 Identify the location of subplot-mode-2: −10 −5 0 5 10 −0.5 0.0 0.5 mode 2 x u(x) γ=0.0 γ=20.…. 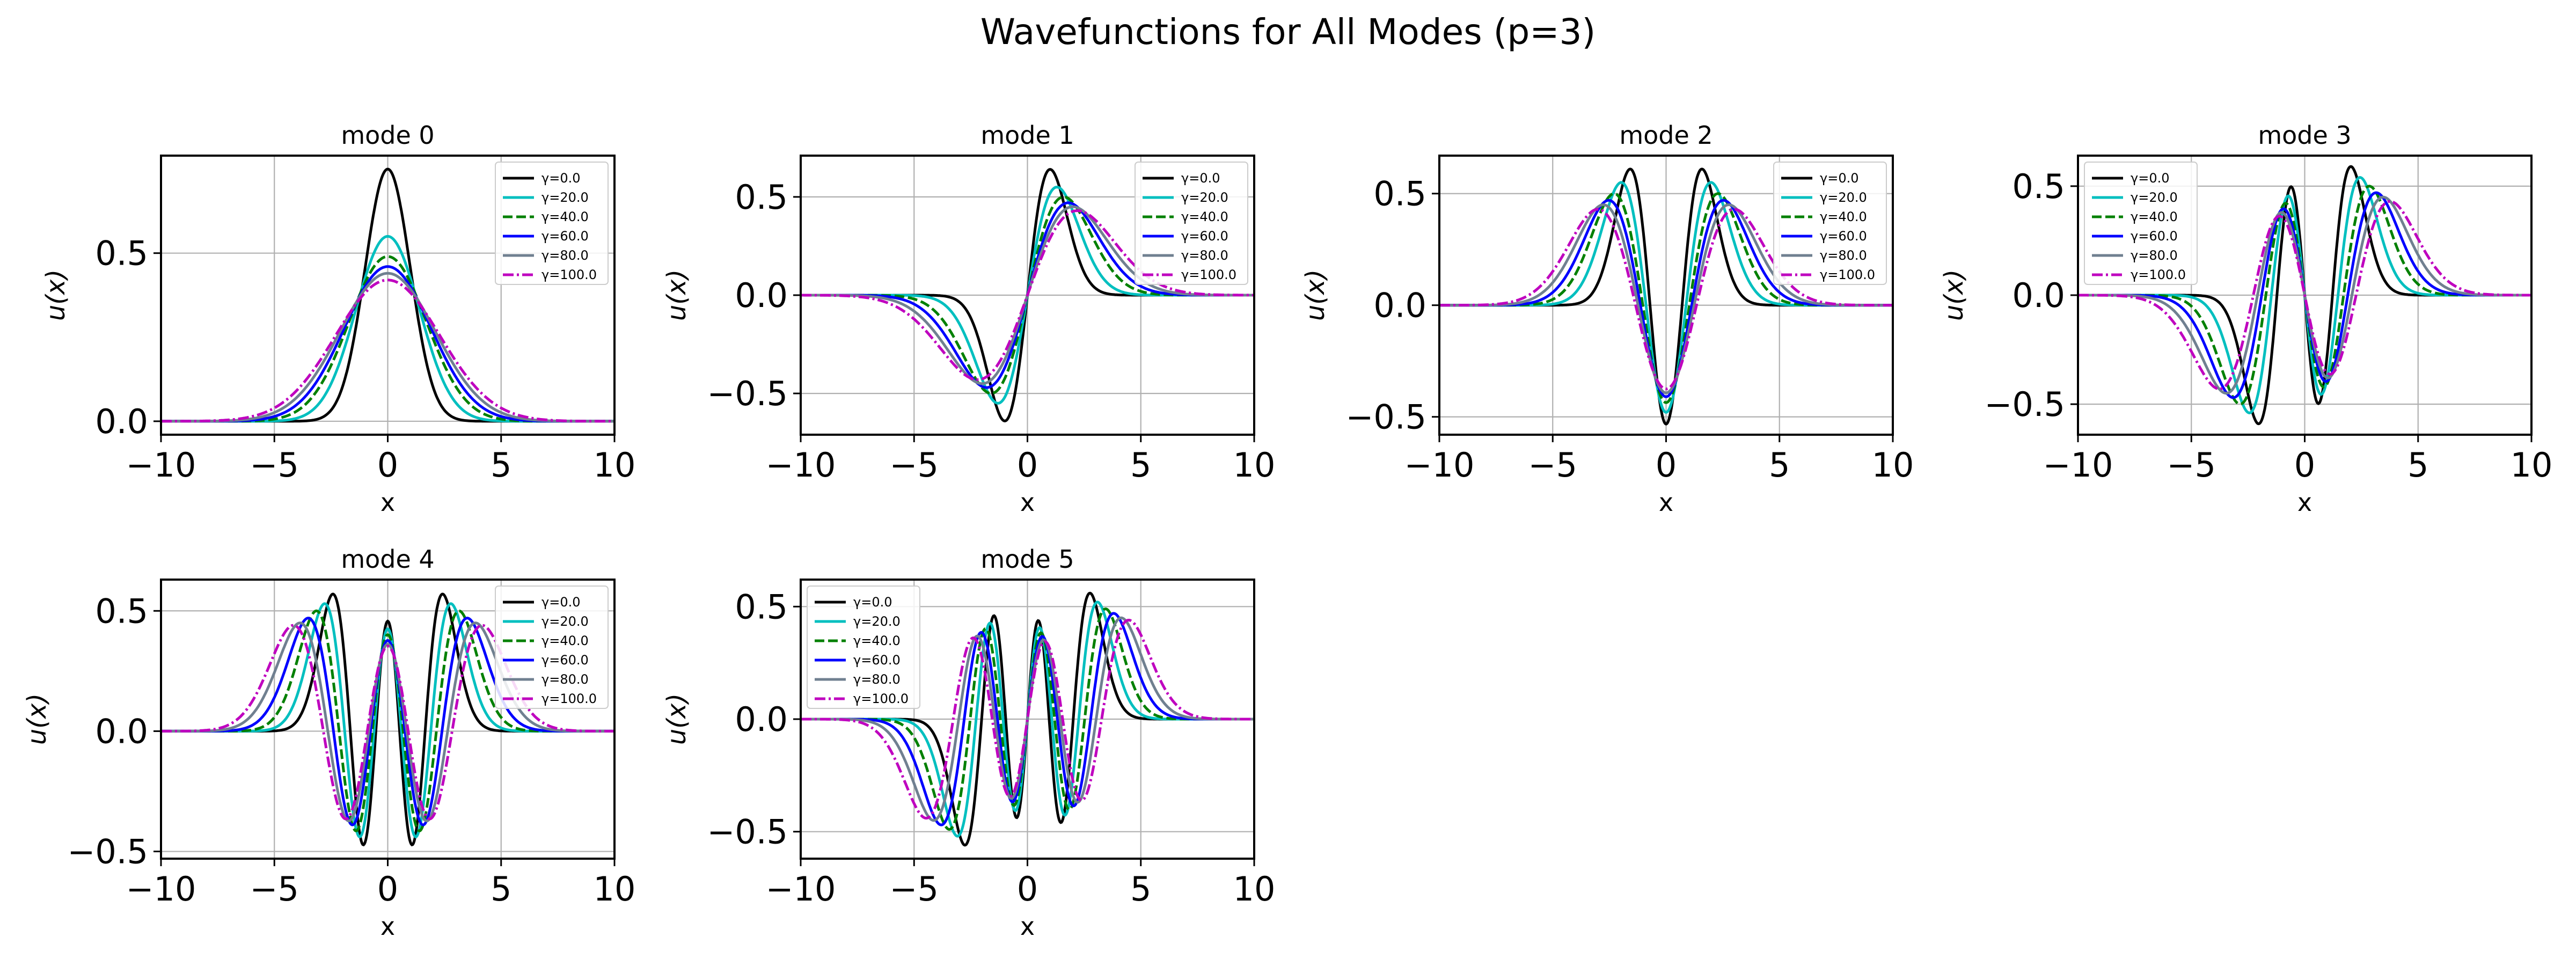
(1607, 319).